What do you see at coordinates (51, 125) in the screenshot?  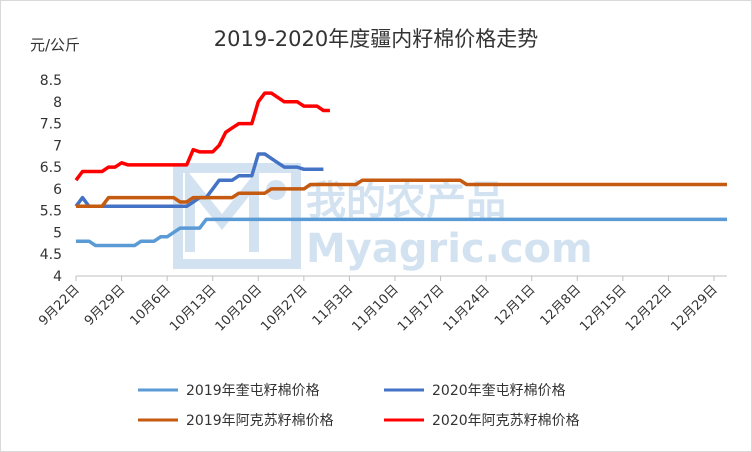 I see `y-tick-label: 7.5` at bounding box center [51, 125].